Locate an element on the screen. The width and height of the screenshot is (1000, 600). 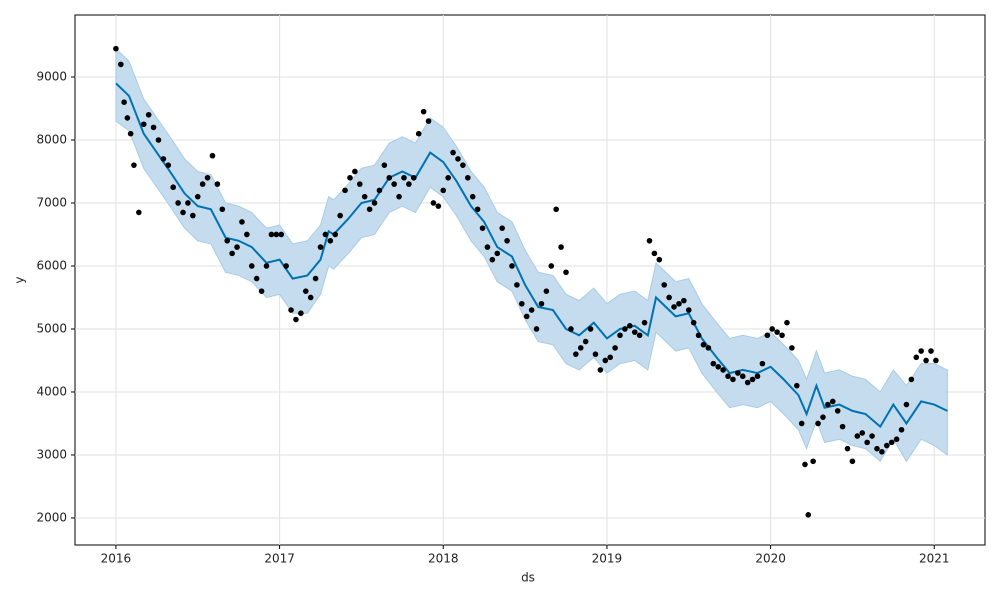
x-tick-label: 2018 is located at coordinates (443, 559).